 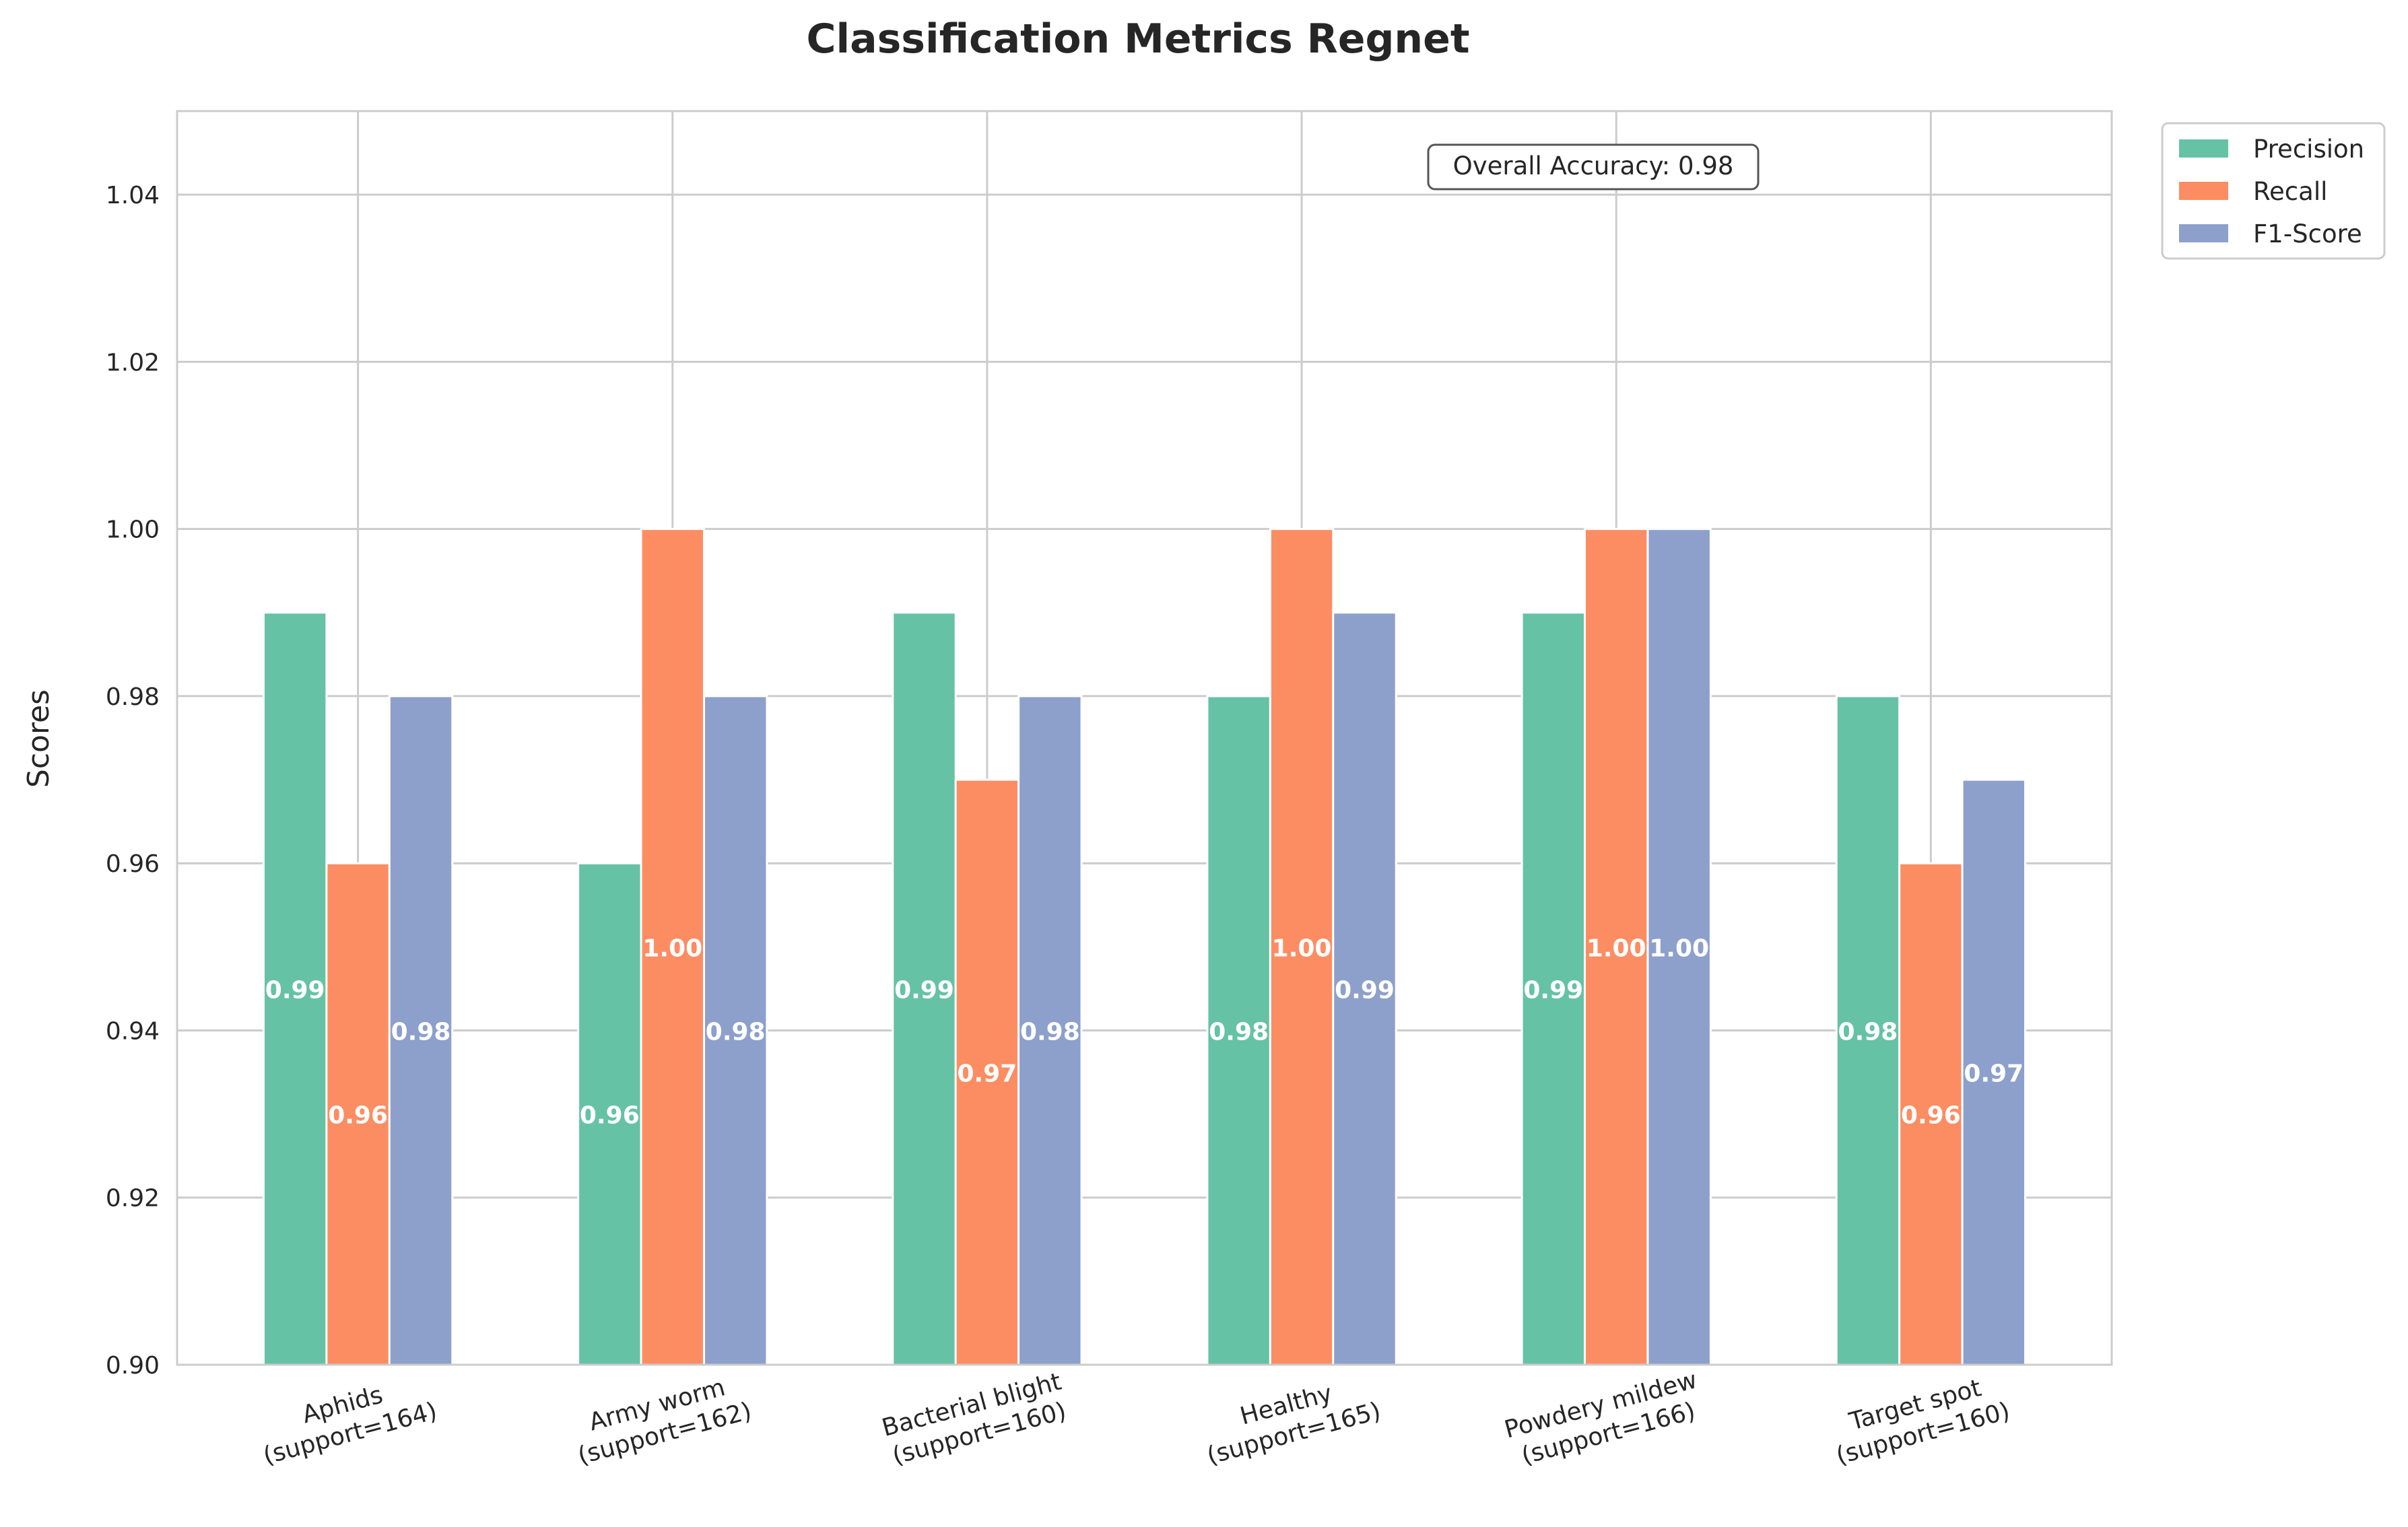 I want to click on legend: Precision Recall F1-Score, so click(x=2273, y=191).